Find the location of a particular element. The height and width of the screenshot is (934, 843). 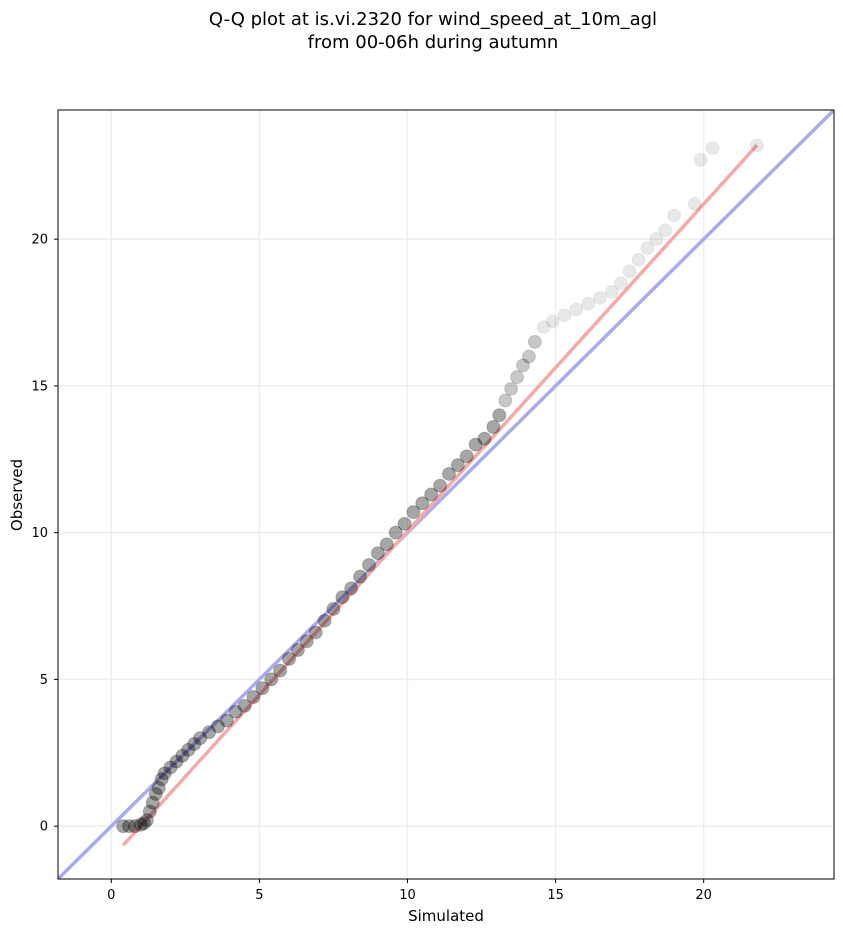

x-axis-label: Simulated is located at coordinates (446, 916).